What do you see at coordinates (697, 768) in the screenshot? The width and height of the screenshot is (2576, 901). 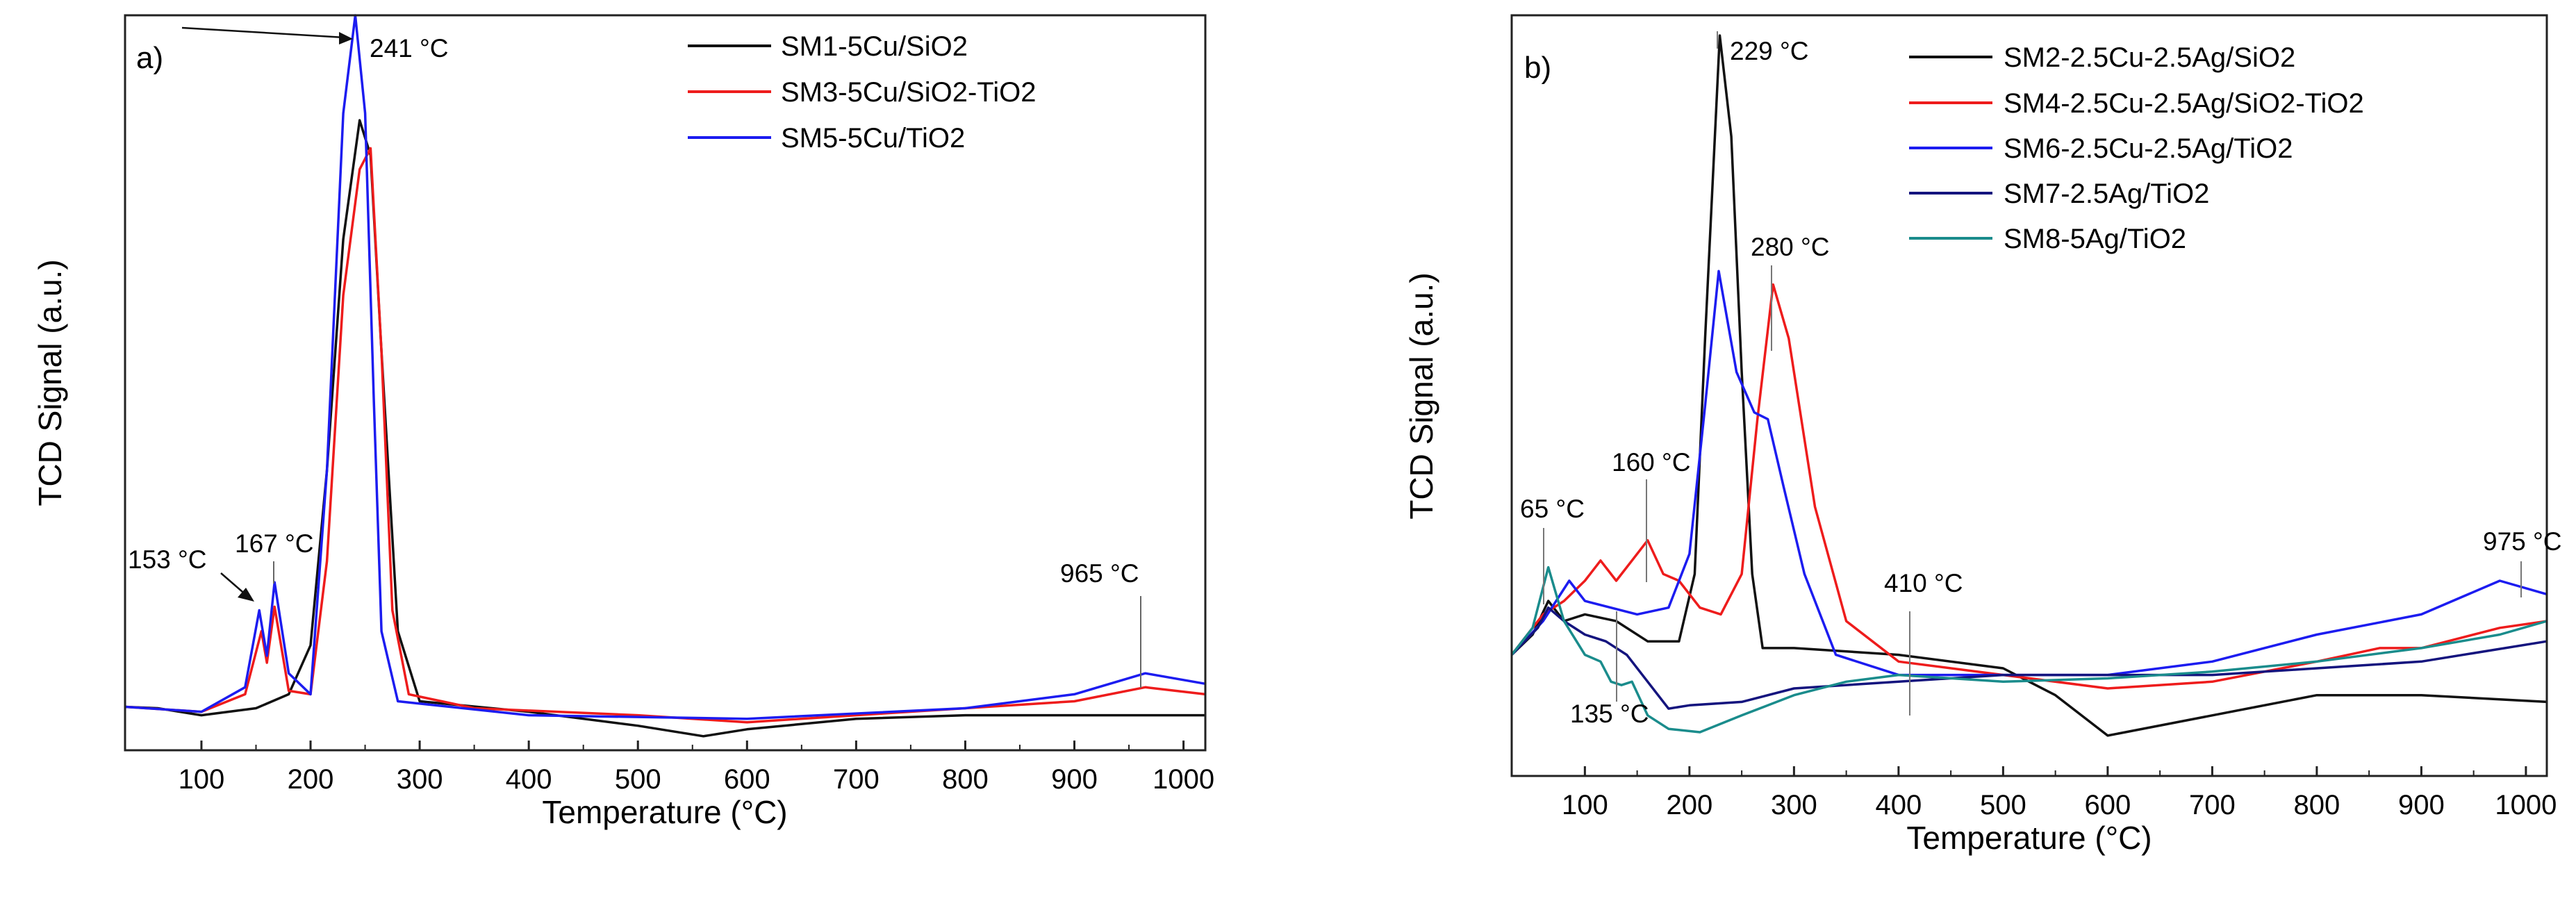 I see `panel-a-x-ticks: 100 200 300 400 500 600 700 800 900 1000` at bounding box center [697, 768].